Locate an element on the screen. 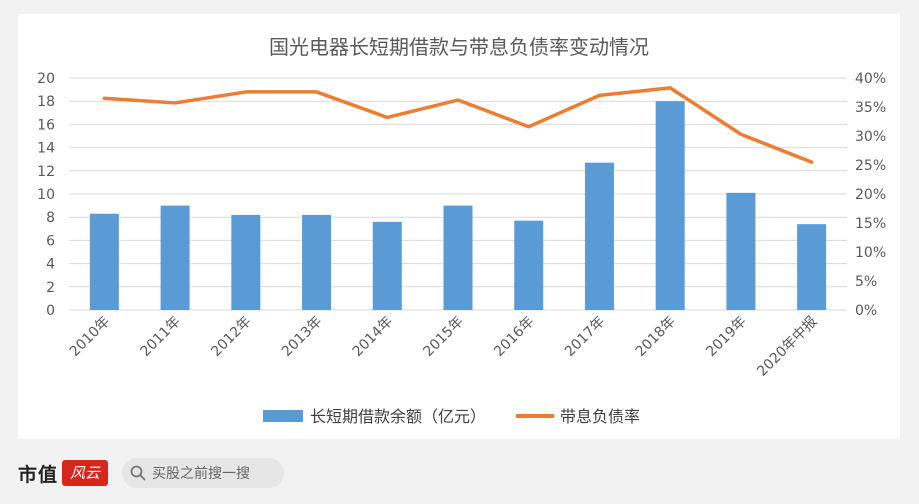 The image size is (919, 504). left-axis-tick-label: 14 is located at coordinates (46, 149).